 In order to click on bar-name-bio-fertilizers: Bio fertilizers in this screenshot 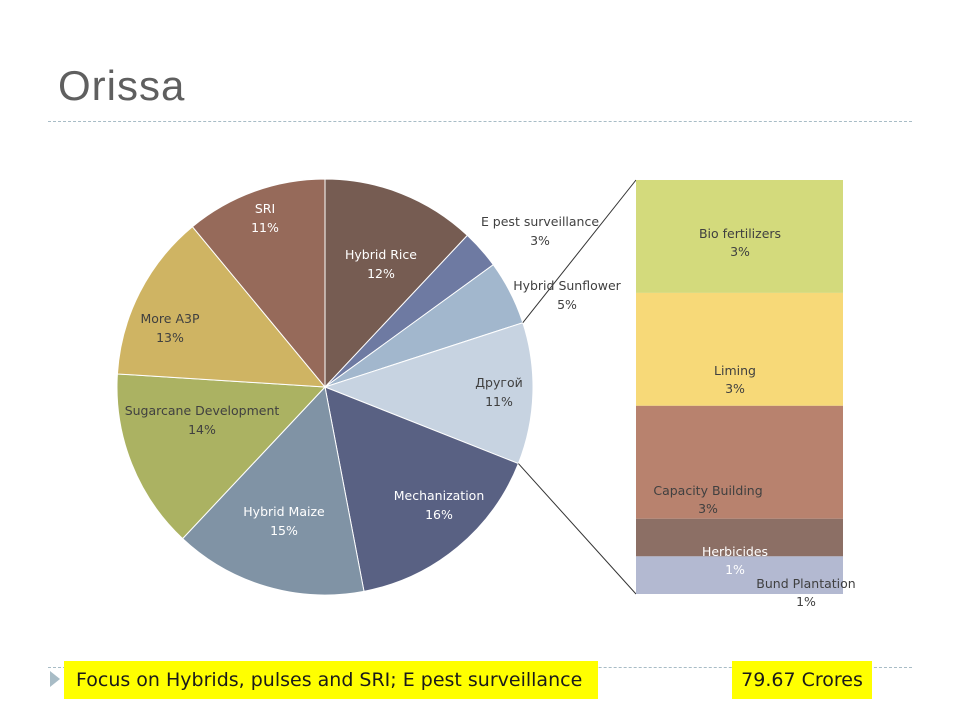, I will do `click(740, 233)`.